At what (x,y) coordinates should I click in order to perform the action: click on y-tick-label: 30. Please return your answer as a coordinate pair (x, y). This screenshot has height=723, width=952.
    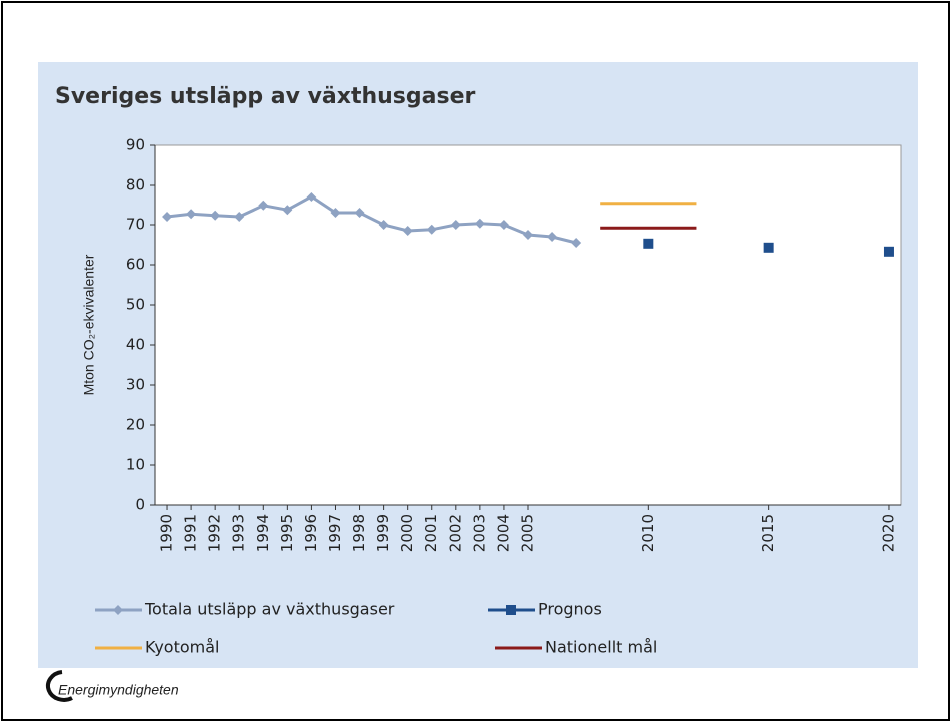
    Looking at the image, I should click on (135, 385).